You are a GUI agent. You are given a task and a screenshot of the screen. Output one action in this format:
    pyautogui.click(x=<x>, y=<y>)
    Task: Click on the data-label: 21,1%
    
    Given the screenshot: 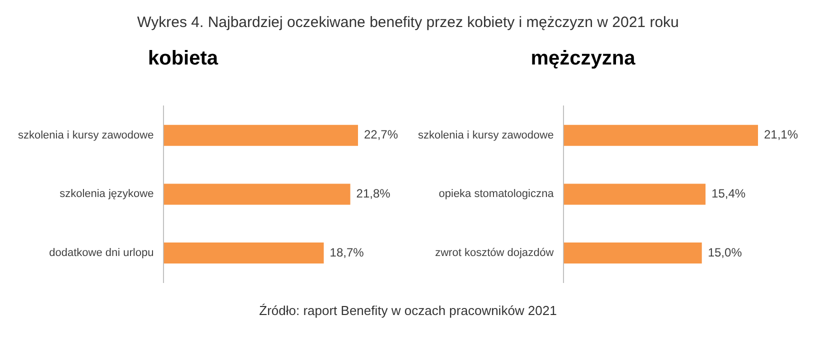 What is the action you would take?
    pyautogui.click(x=781, y=135)
    